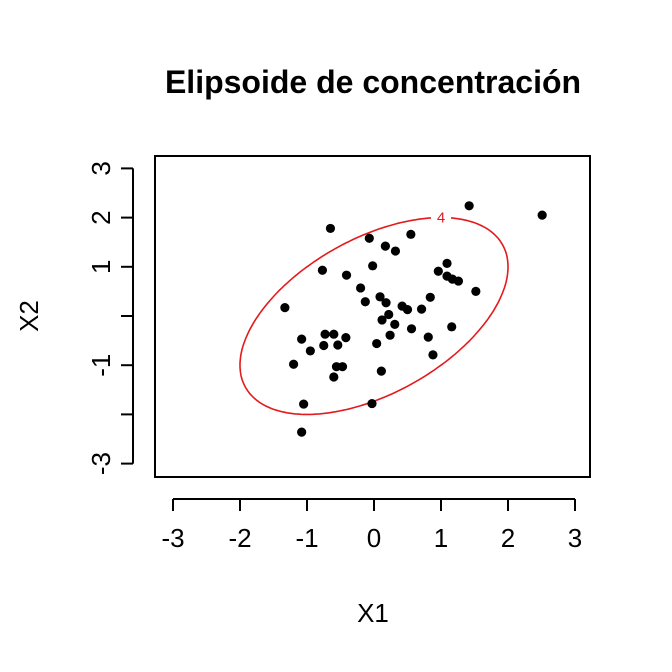 The image size is (672, 672). I want to click on concentration-ellipse-layer: 4, so click(374, 311).